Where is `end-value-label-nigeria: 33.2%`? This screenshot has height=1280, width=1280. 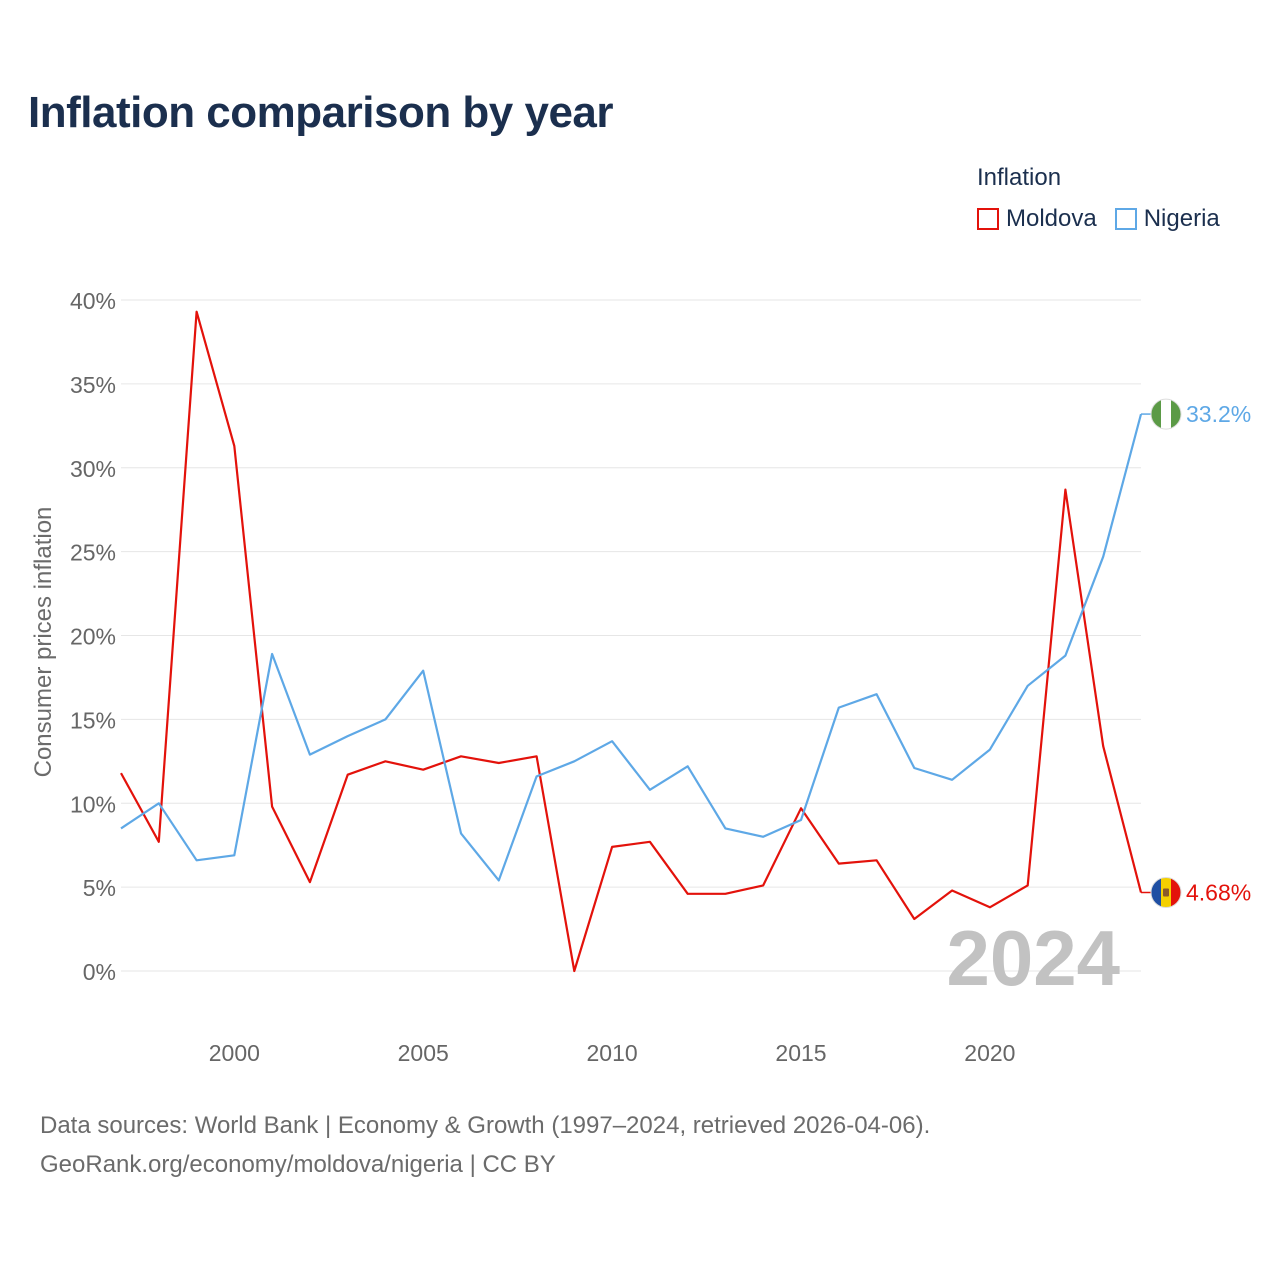
end-value-label-nigeria: 33.2% is located at coordinates (1218, 414).